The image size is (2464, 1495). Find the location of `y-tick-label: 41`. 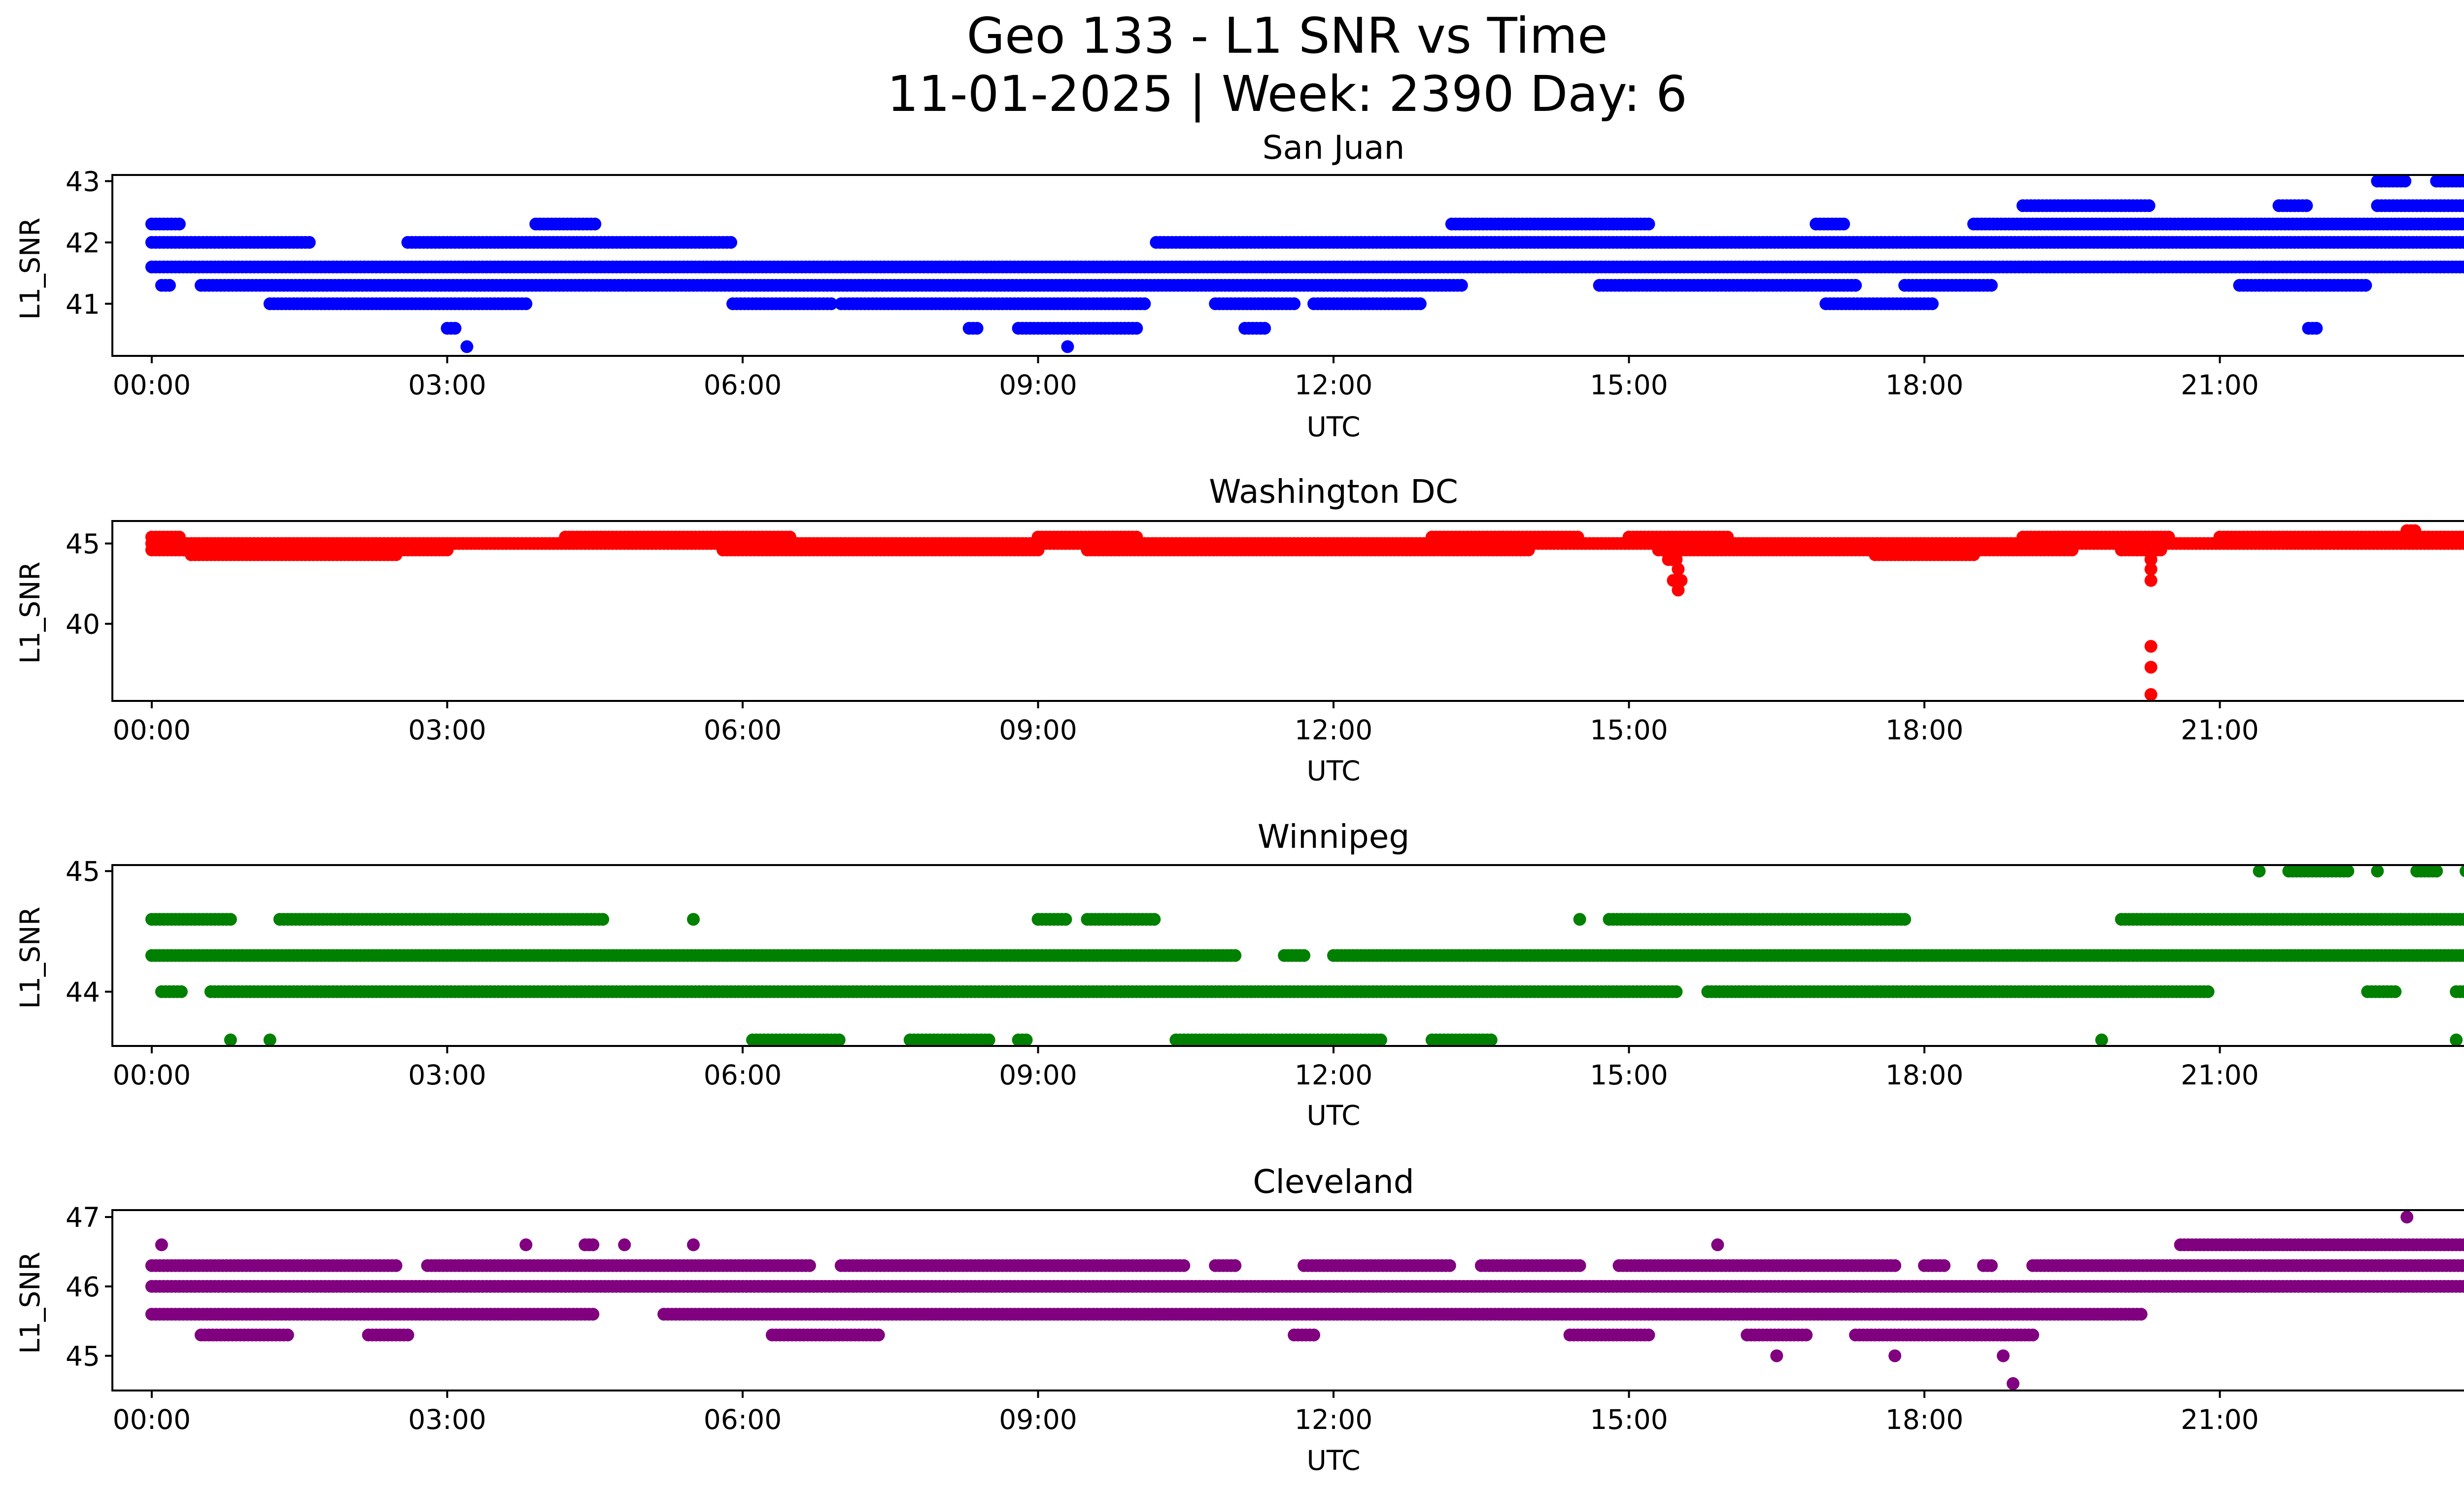

y-tick-label: 41 is located at coordinates (83, 304).